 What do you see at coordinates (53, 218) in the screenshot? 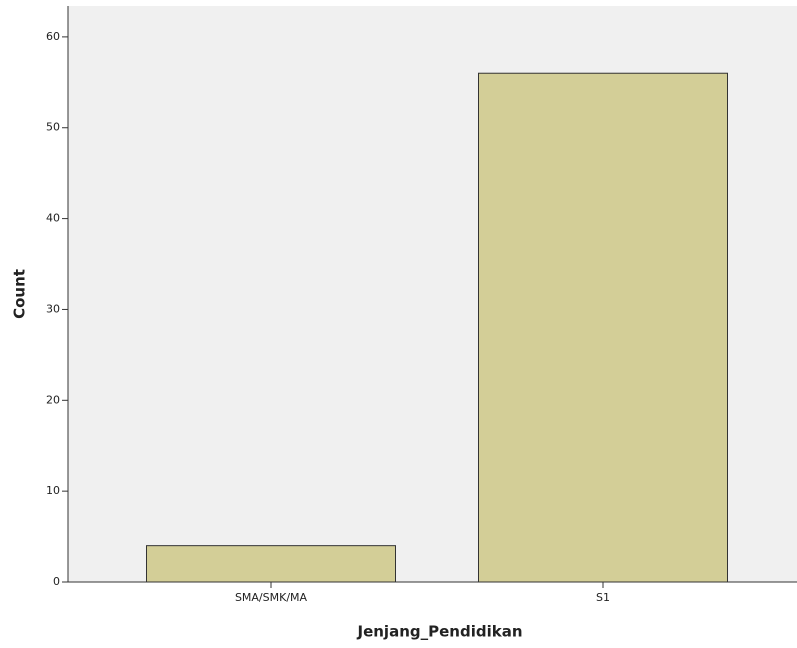
I see `y-tick-label: 40` at bounding box center [53, 218].